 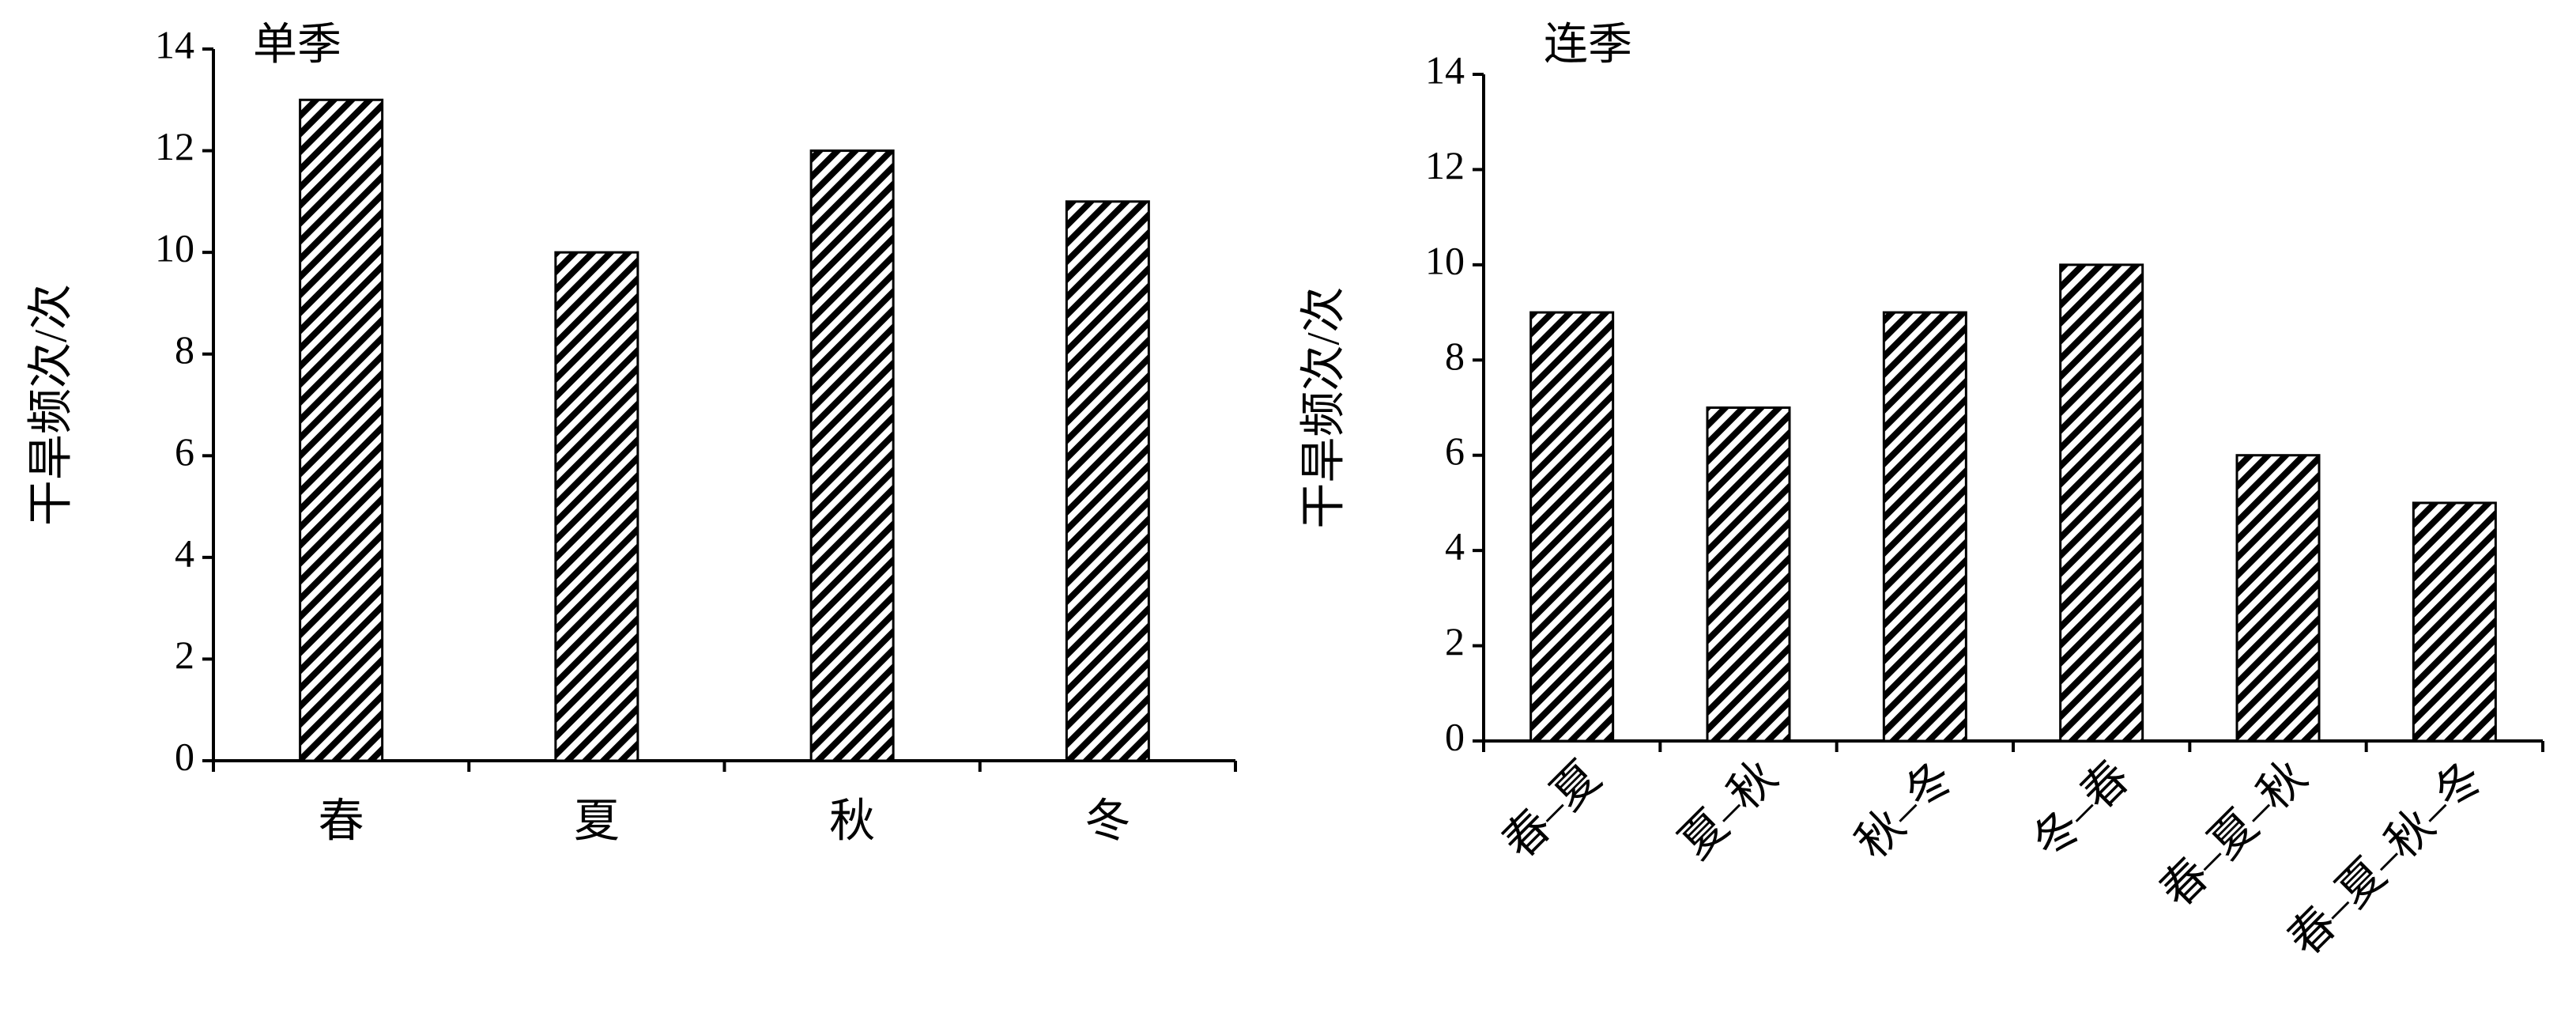 I want to click on chart-title: 连季, so click(x=1588, y=45).